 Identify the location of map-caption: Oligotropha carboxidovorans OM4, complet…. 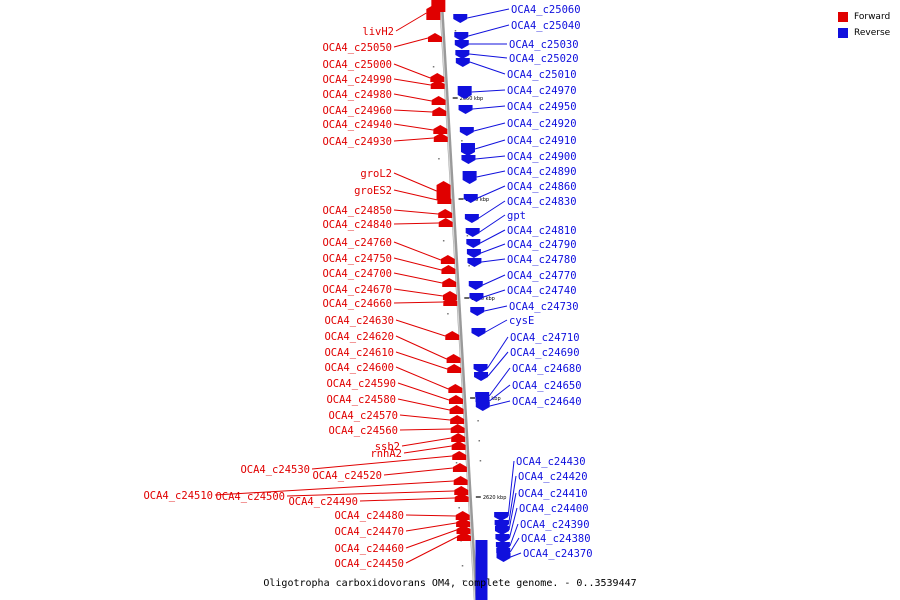
(450, 583).